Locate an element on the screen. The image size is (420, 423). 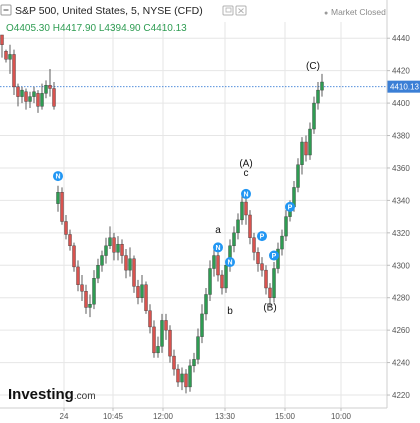
wave-label: b is located at coordinates (230, 311).